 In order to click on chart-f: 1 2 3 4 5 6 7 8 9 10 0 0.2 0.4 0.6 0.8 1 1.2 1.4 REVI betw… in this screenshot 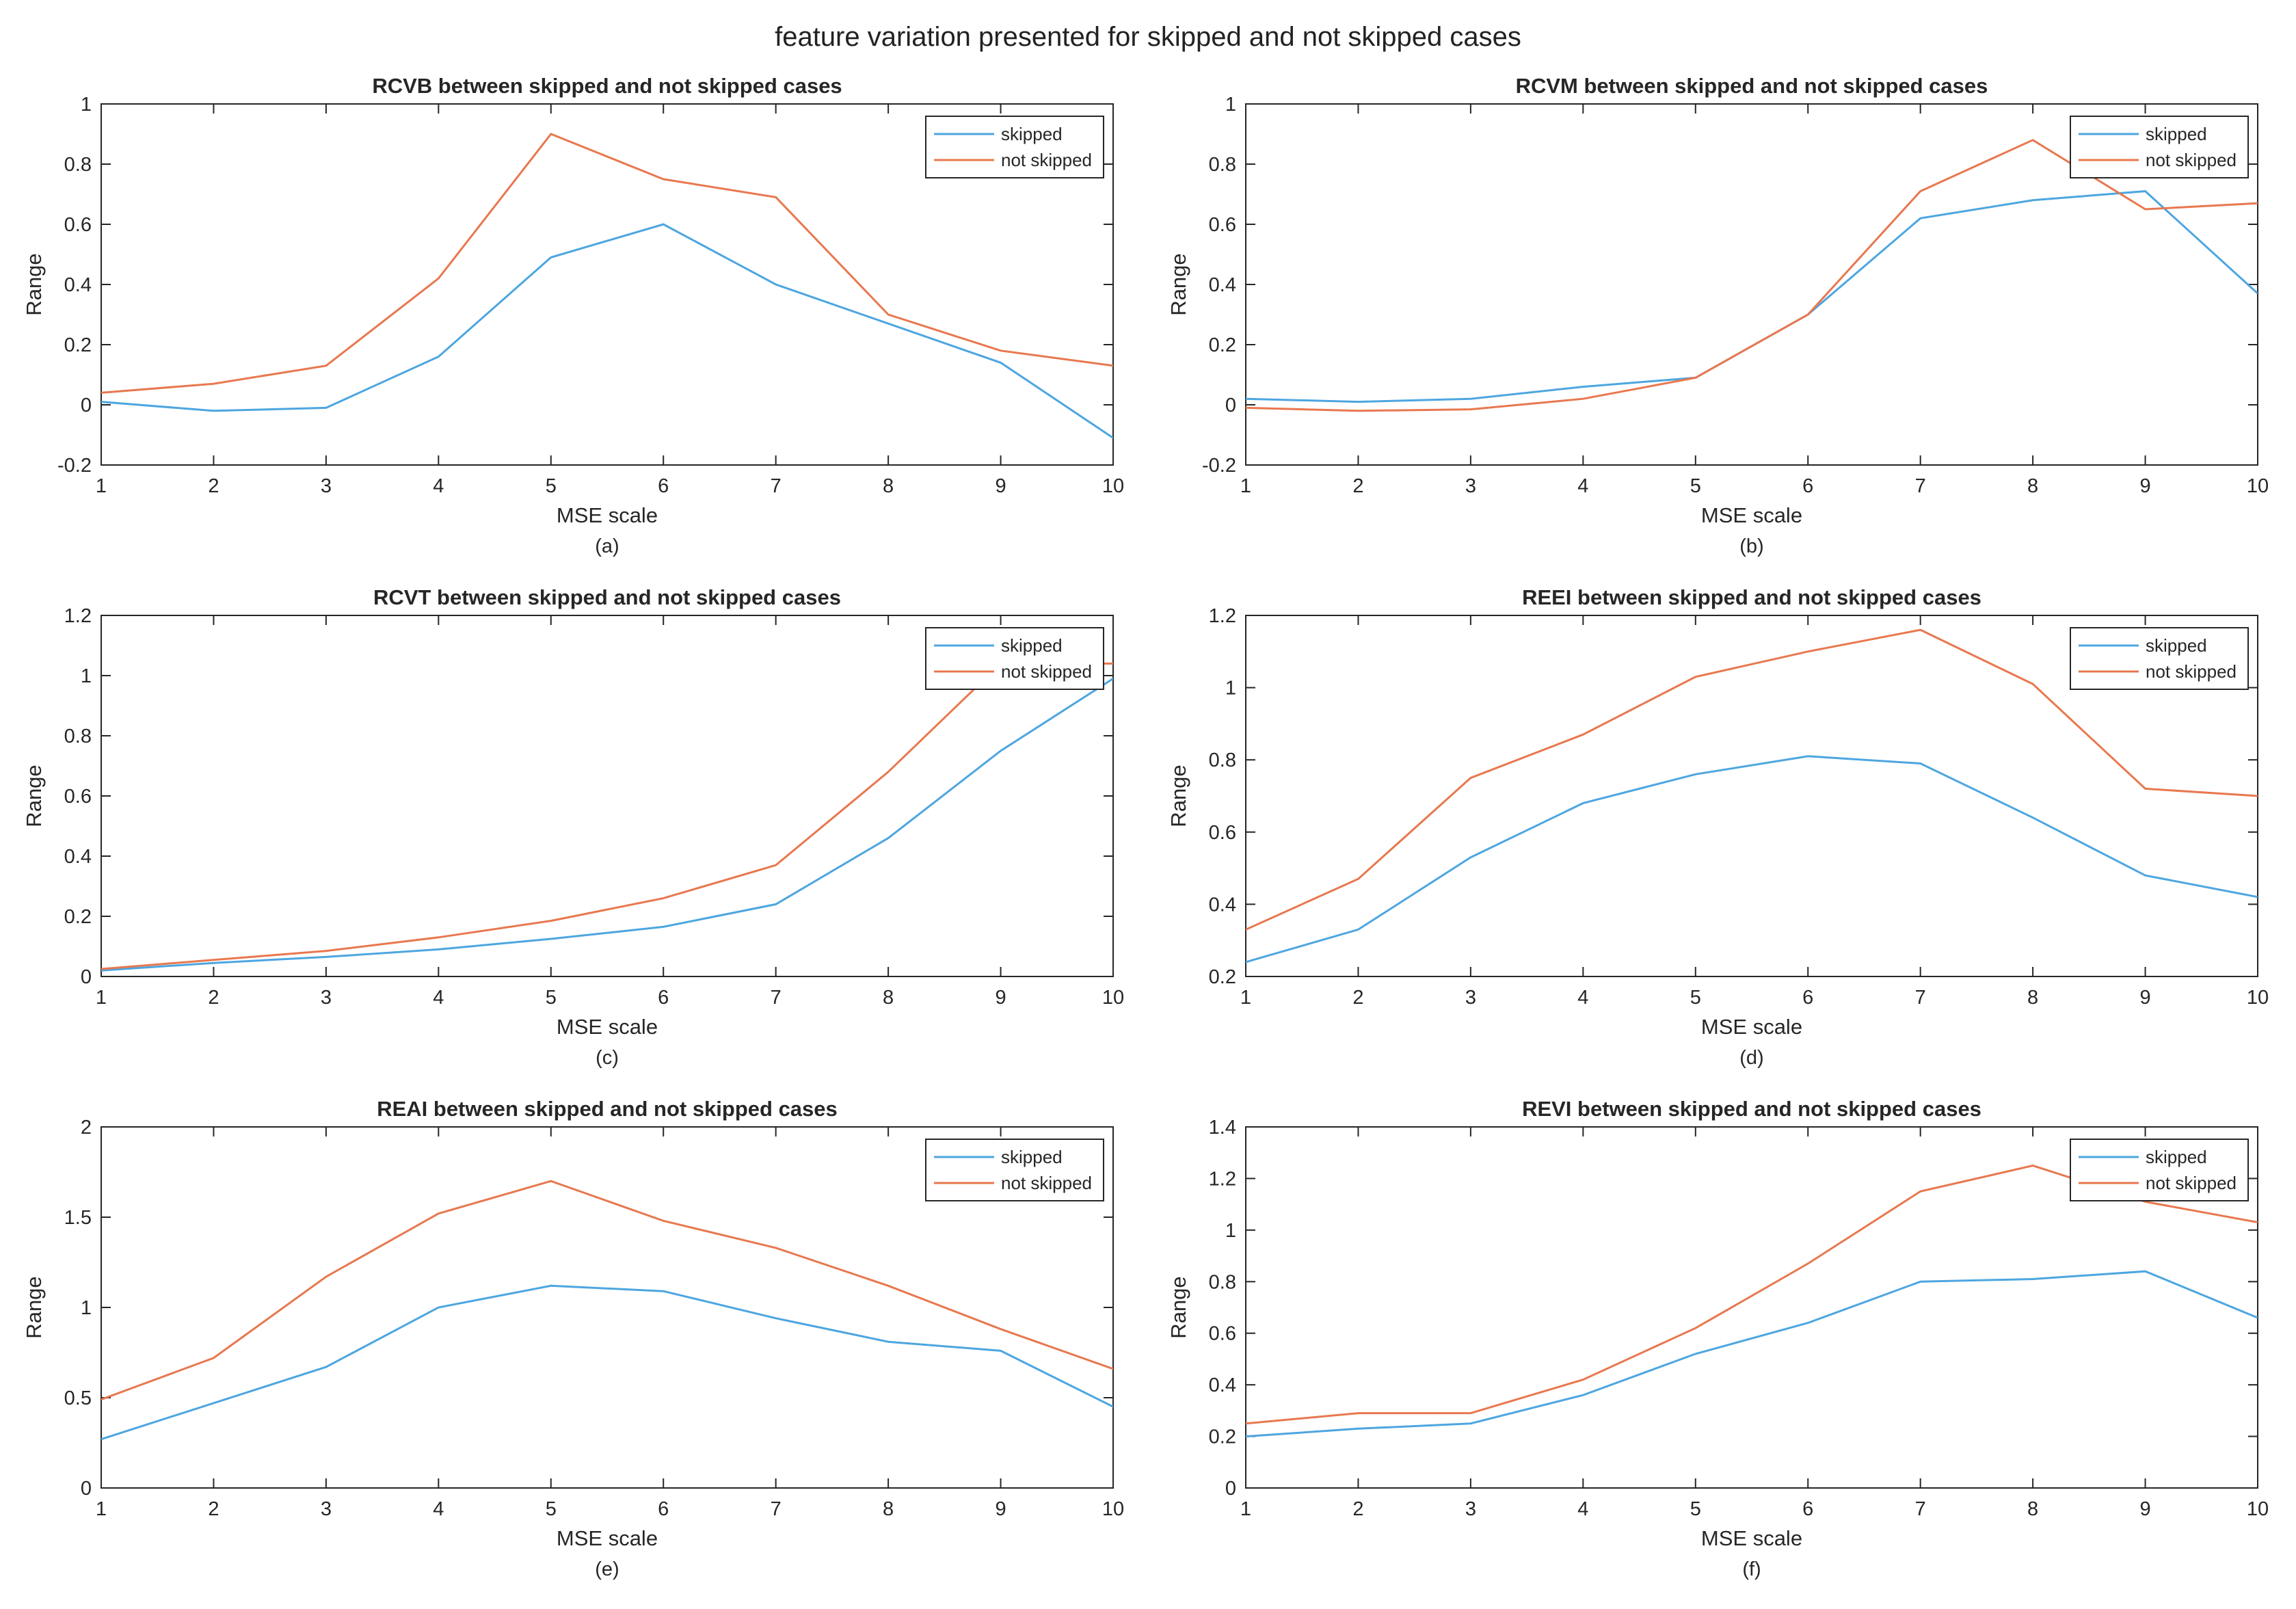, I will do `click(1717, 1338)`.